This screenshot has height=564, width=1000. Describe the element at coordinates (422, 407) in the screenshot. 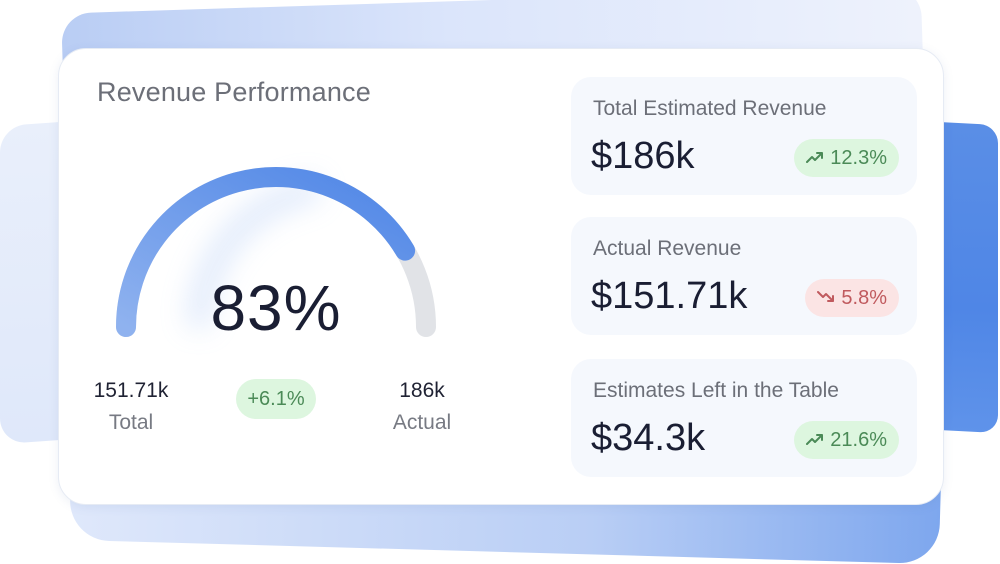

I see `actual-stat: 186k Actual` at that location.